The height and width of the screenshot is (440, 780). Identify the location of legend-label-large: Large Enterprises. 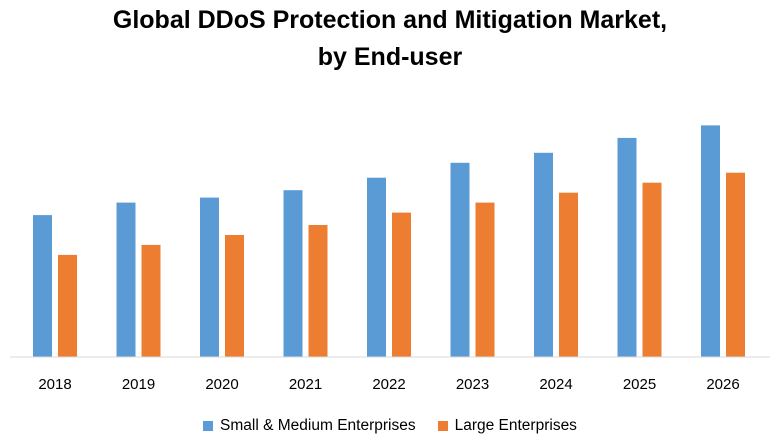
(515, 425).